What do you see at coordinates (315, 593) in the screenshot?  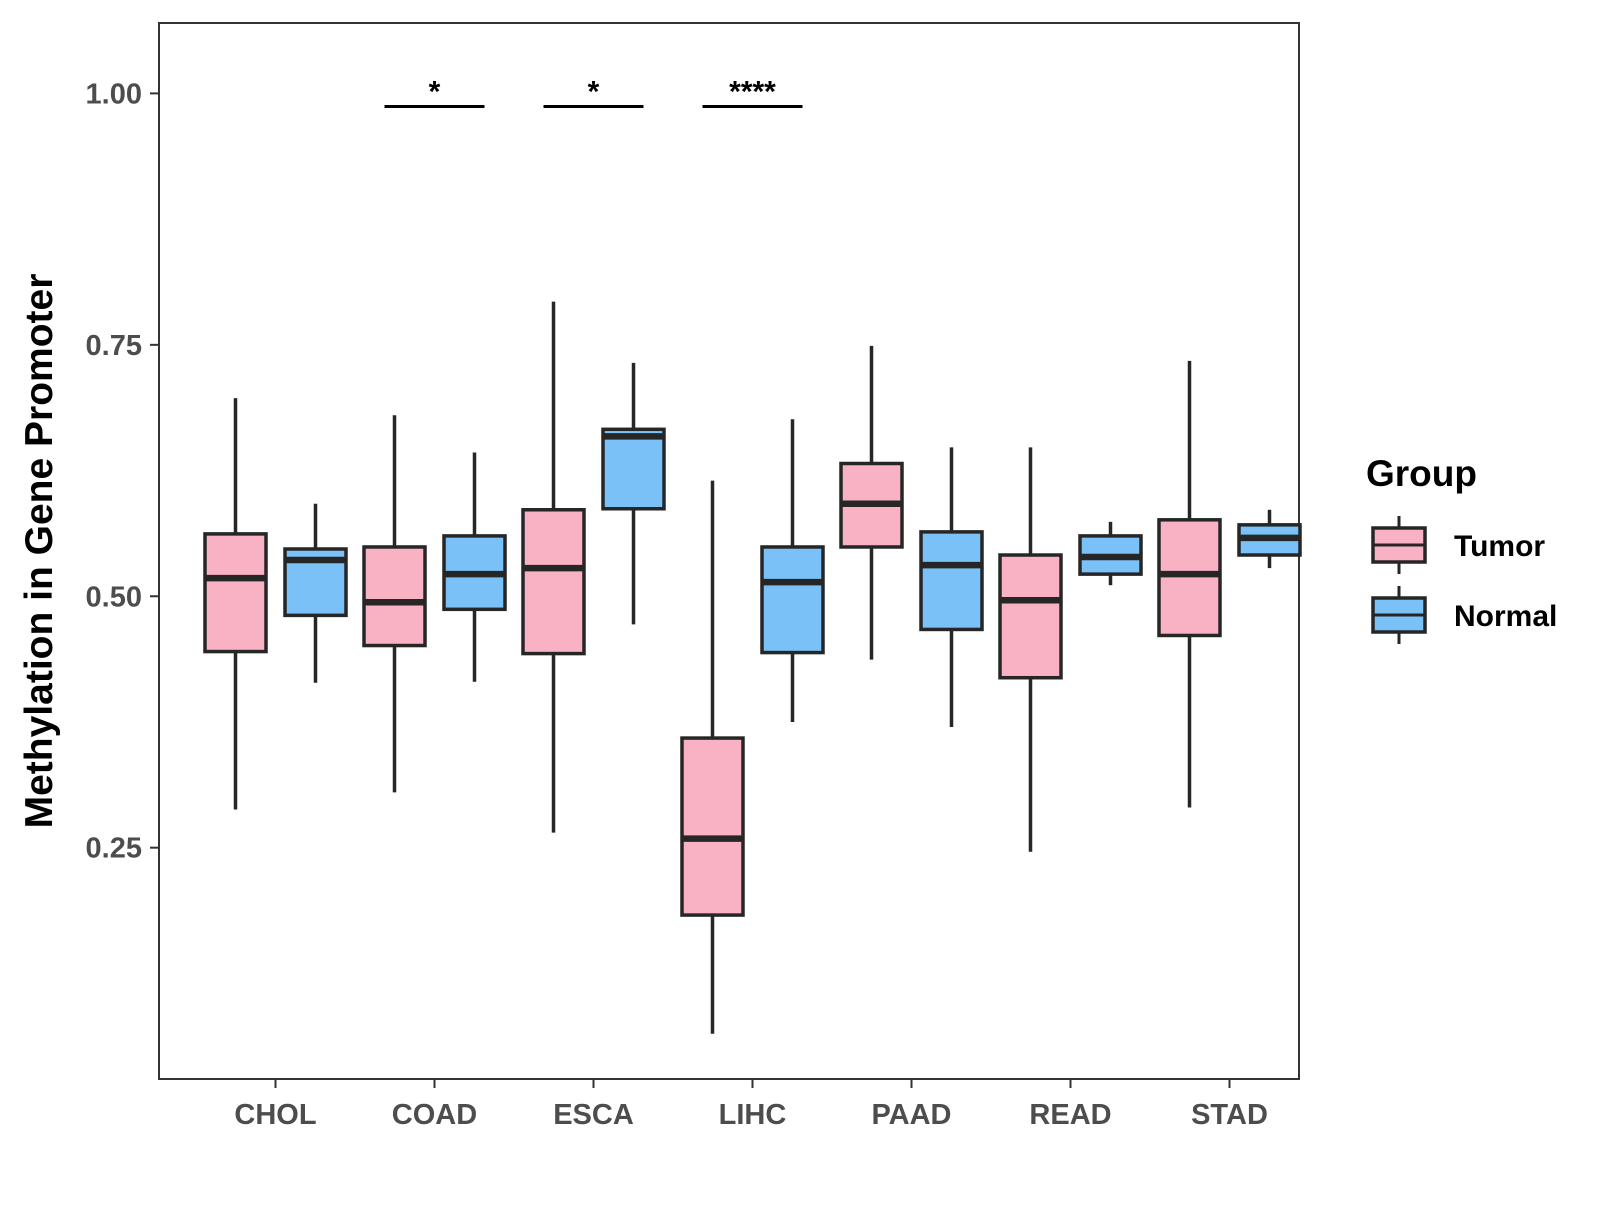 I see `box-normal-chol` at bounding box center [315, 593].